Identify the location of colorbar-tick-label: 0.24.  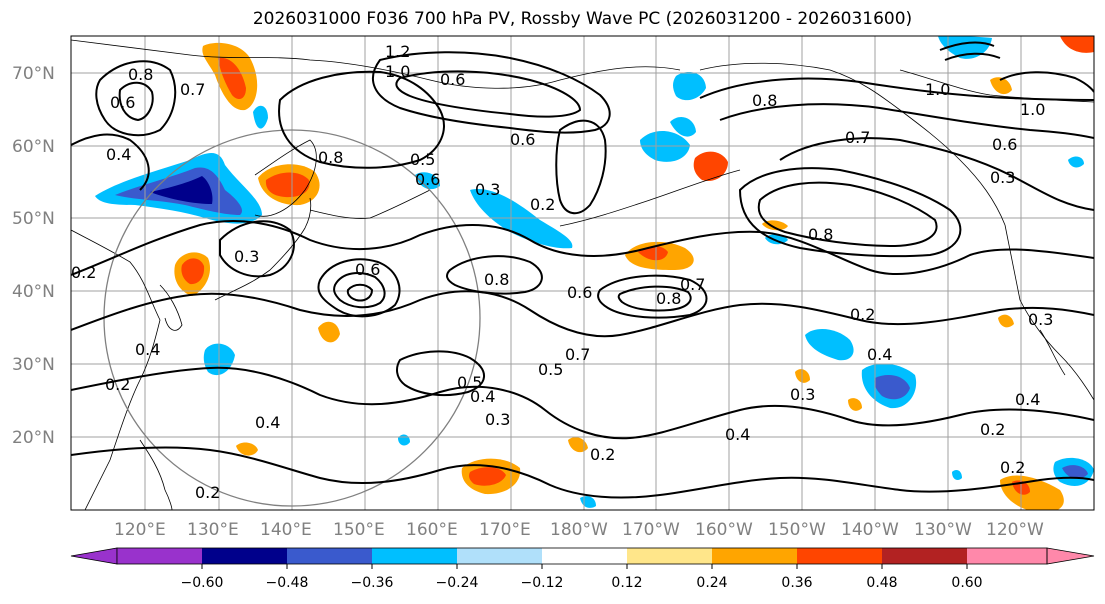
(711, 583).